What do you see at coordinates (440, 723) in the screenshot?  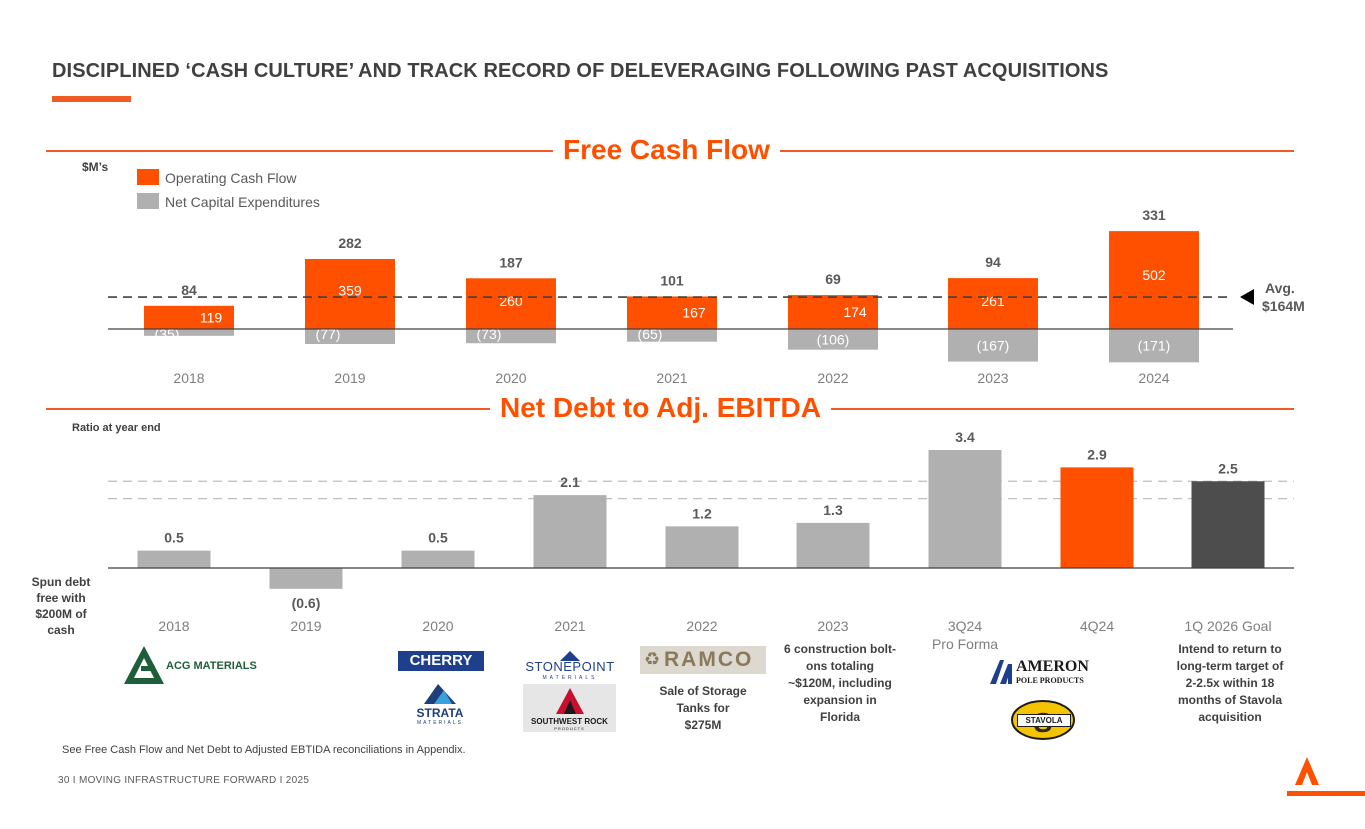 I see `strata-logo-subtext: MATERIALS` at bounding box center [440, 723].